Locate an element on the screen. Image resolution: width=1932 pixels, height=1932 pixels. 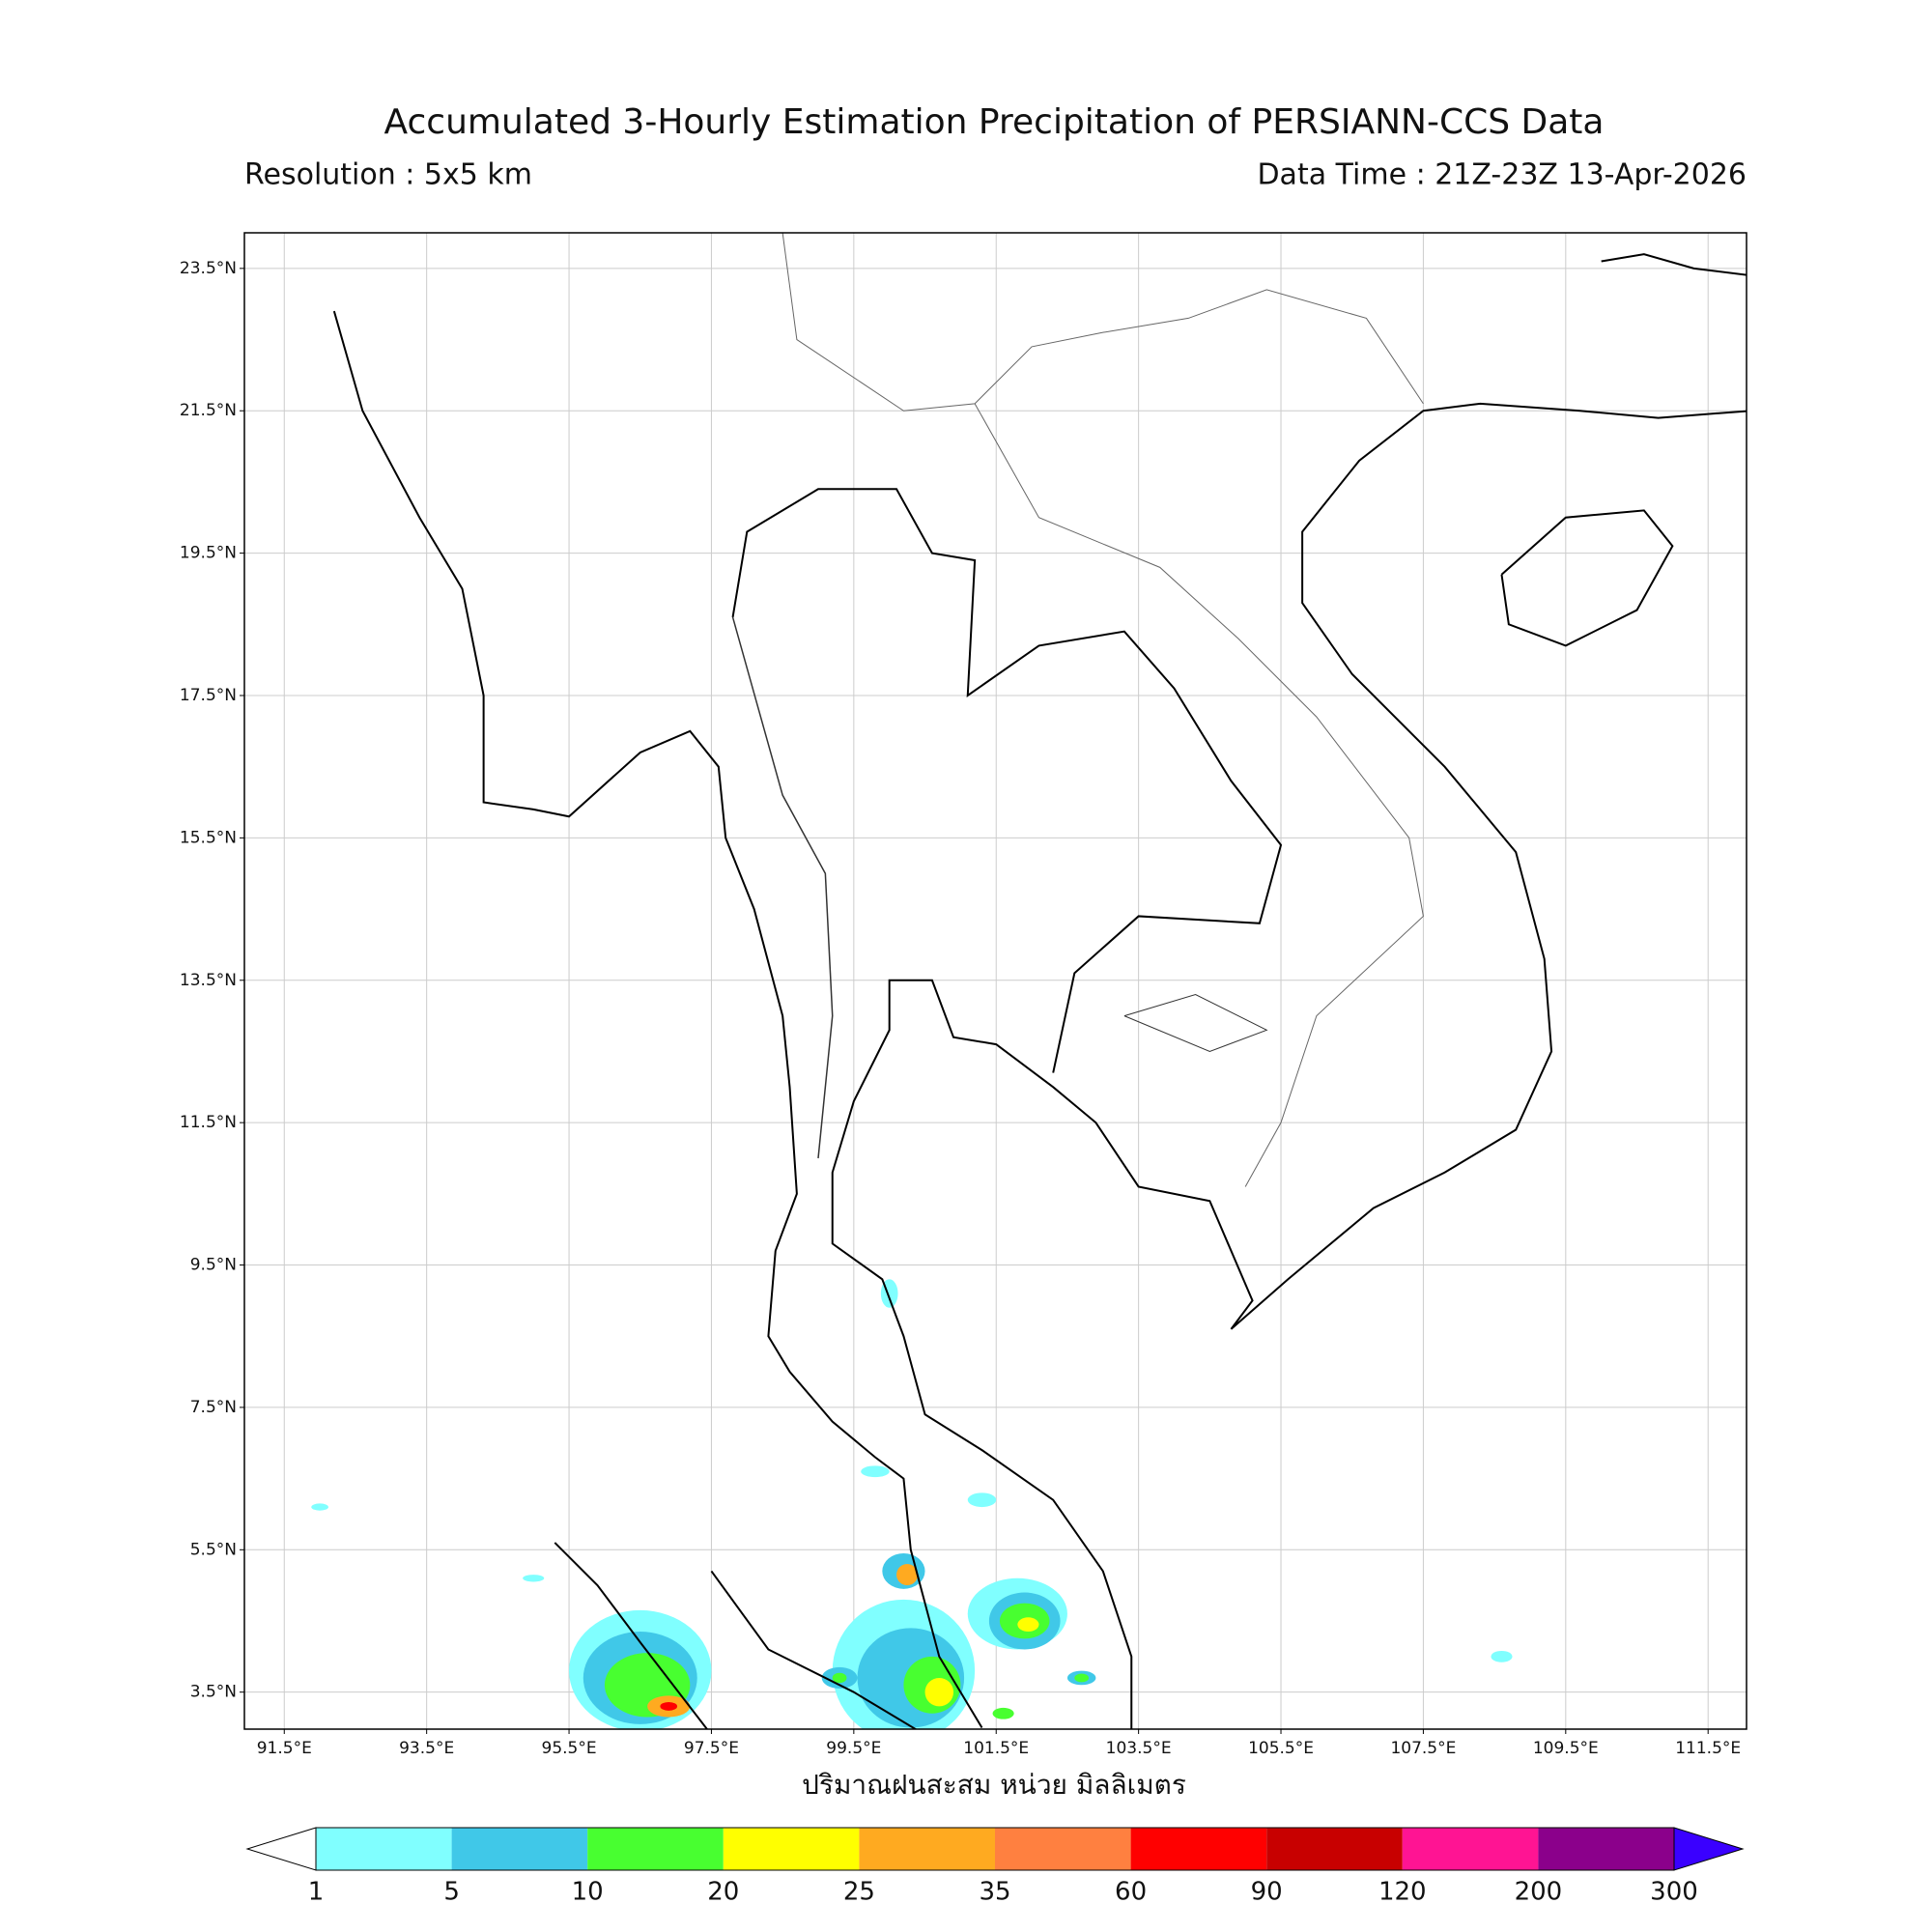
x-label: ปริมาณฝนสะสม หน่วย มิลลิเมตร is located at coordinates (994, 1785).